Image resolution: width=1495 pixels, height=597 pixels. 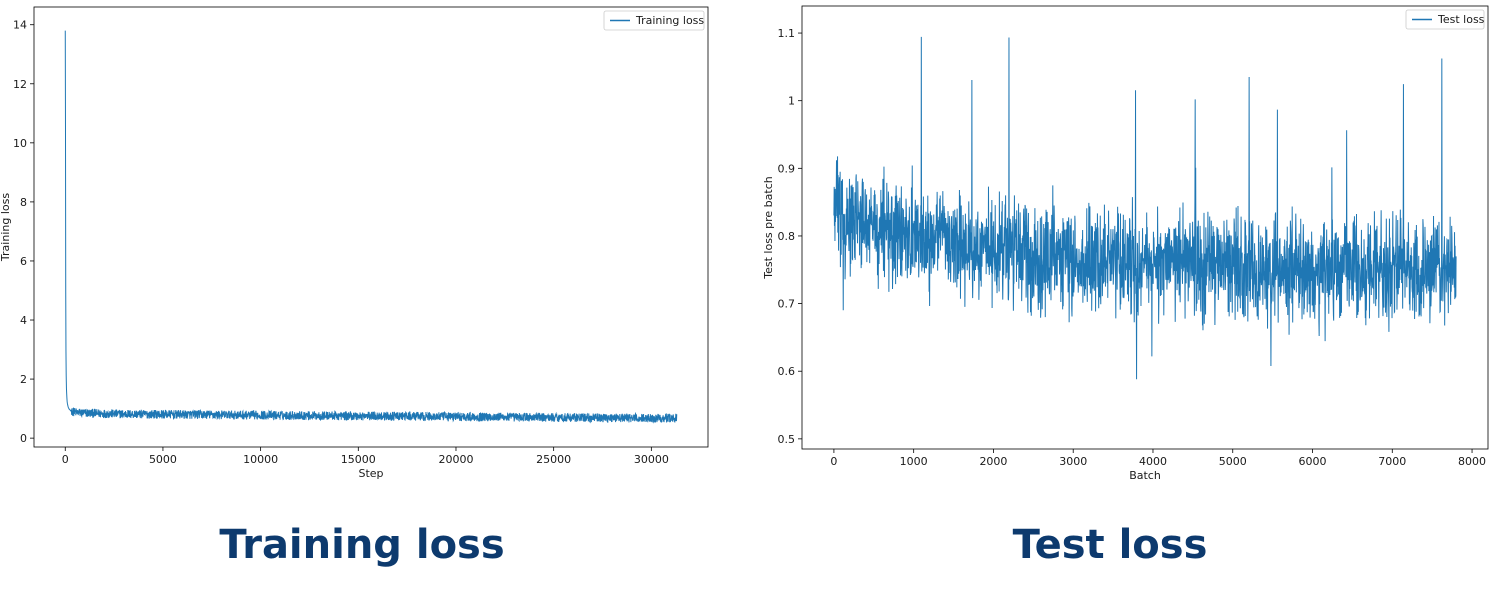 What do you see at coordinates (23, 379) in the screenshot?
I see `y-tick-label: 2` at bounding box center [23, 379].